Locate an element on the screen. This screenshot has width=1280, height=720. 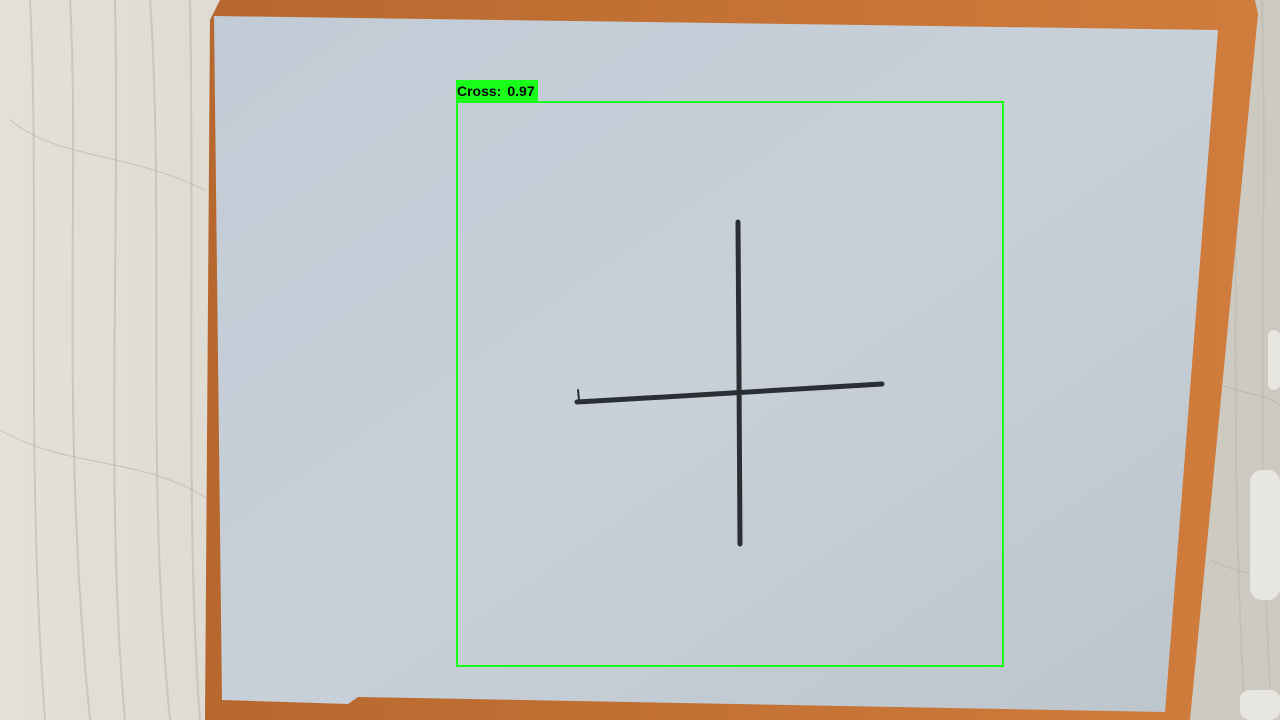
detection-confidence: 0.97 is located at coordinates (521, 91).